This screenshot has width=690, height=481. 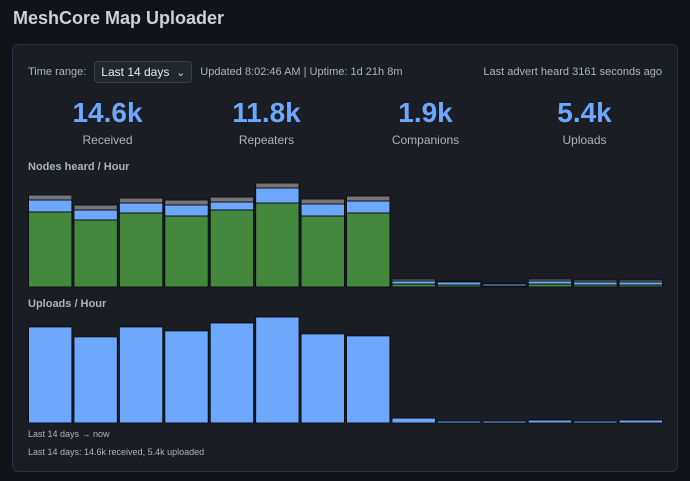 What do you see at coordinates (135, 72) in the screenshot?
I see `time-range-value: Last 14 days` at bounding box center [135, 72].